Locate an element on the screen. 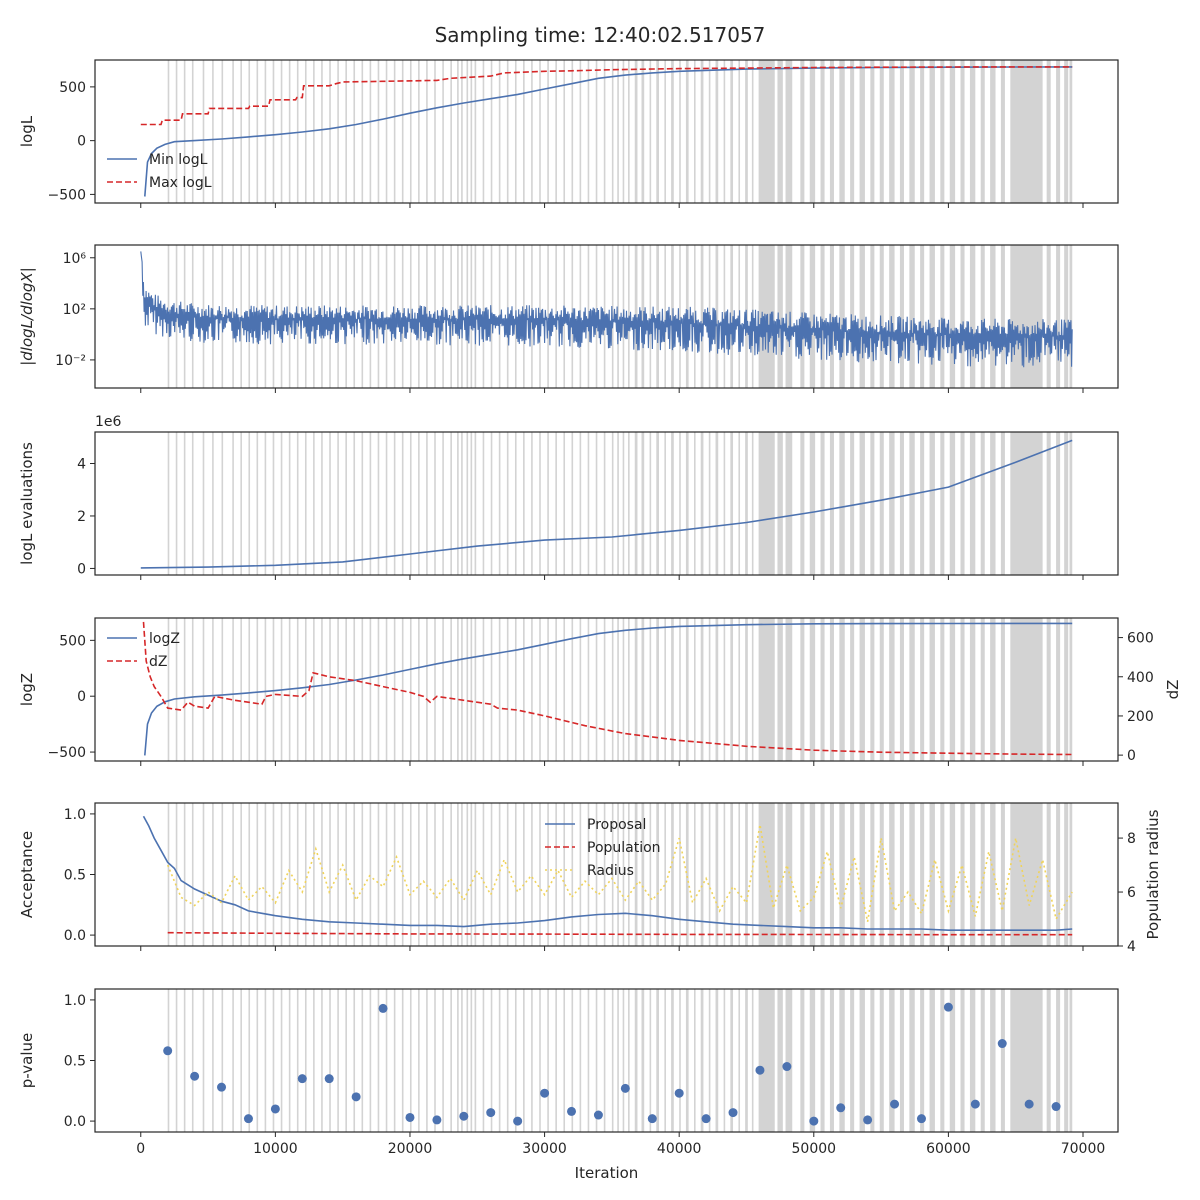 The width and height of the screenshot is (1200, 1200). x-tick-label: 10000 is located at coordinates (275, 1149).